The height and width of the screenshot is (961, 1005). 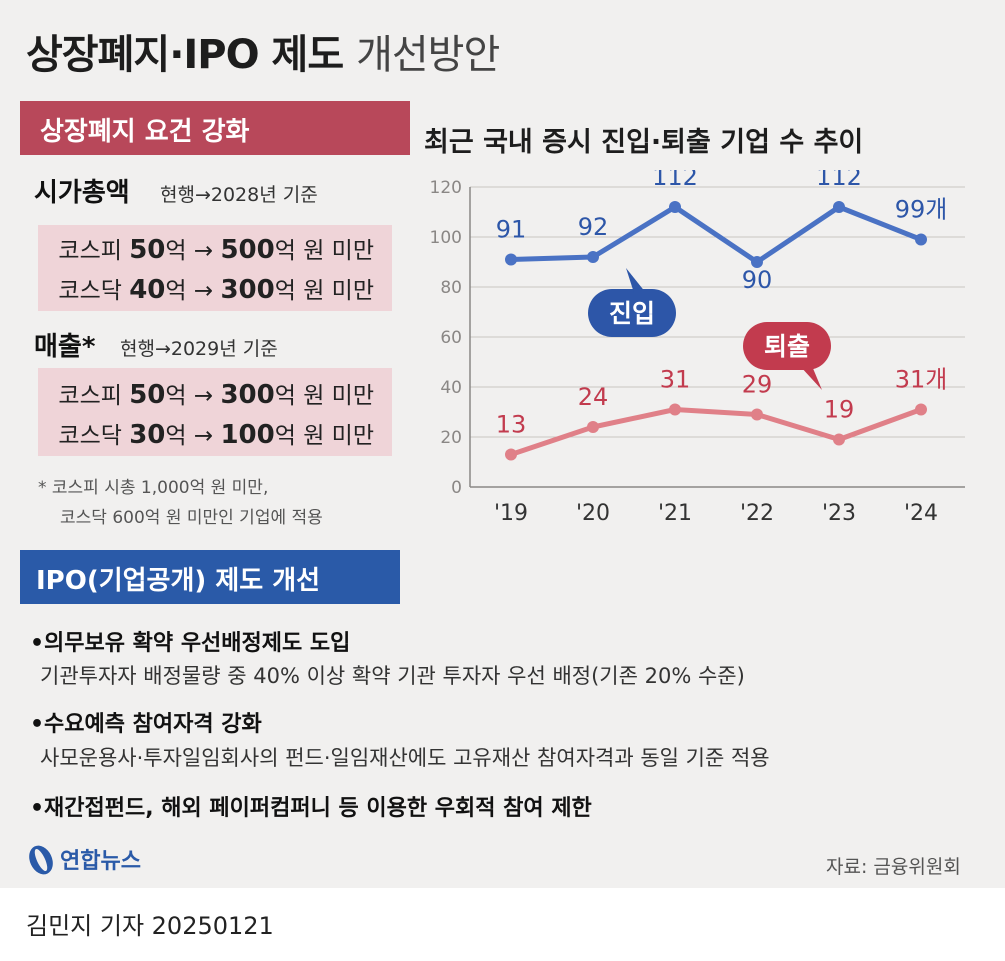 I want to click on sales-row-kospi: 코스피 50억 → 300억 원 미만, so click(x=216, y=395).